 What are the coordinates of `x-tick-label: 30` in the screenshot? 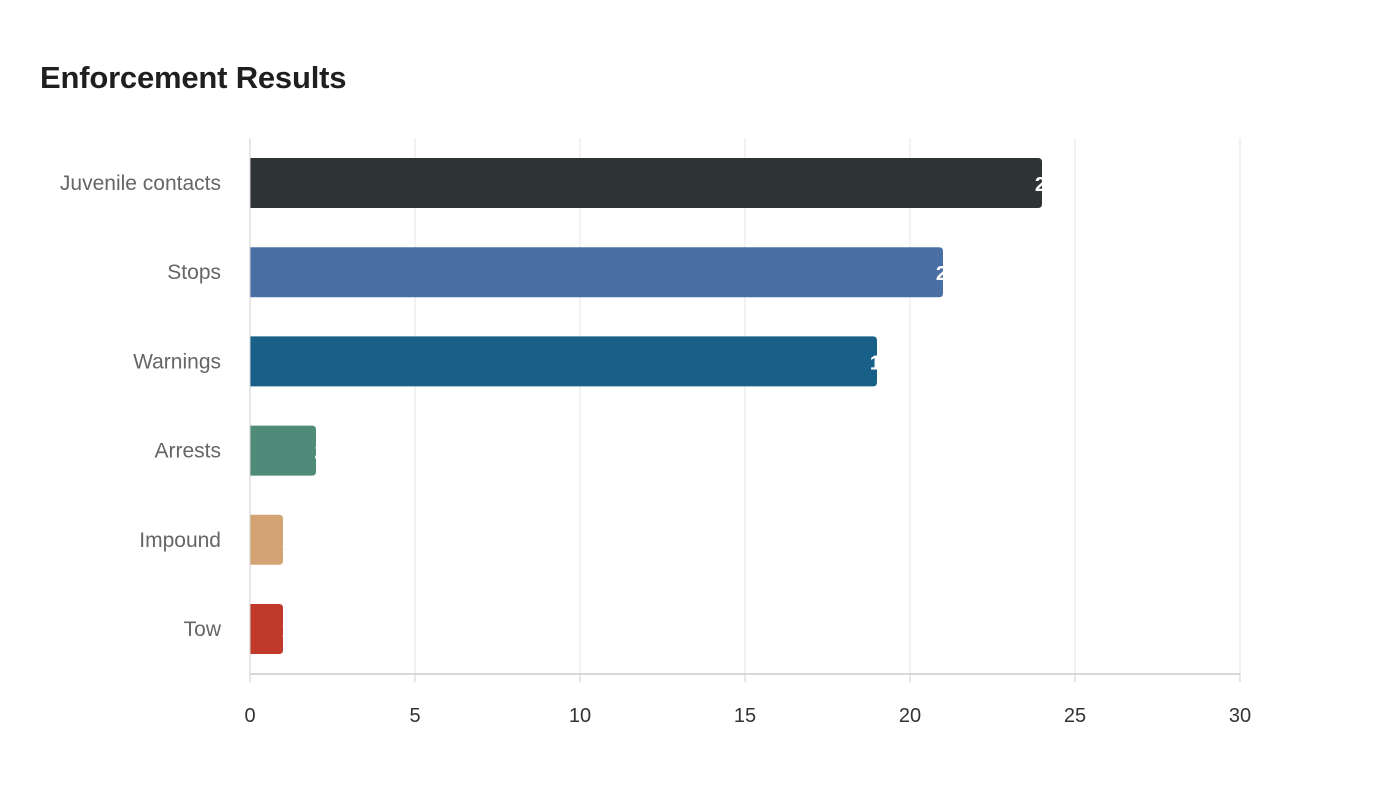 It's located at (1240, 716).